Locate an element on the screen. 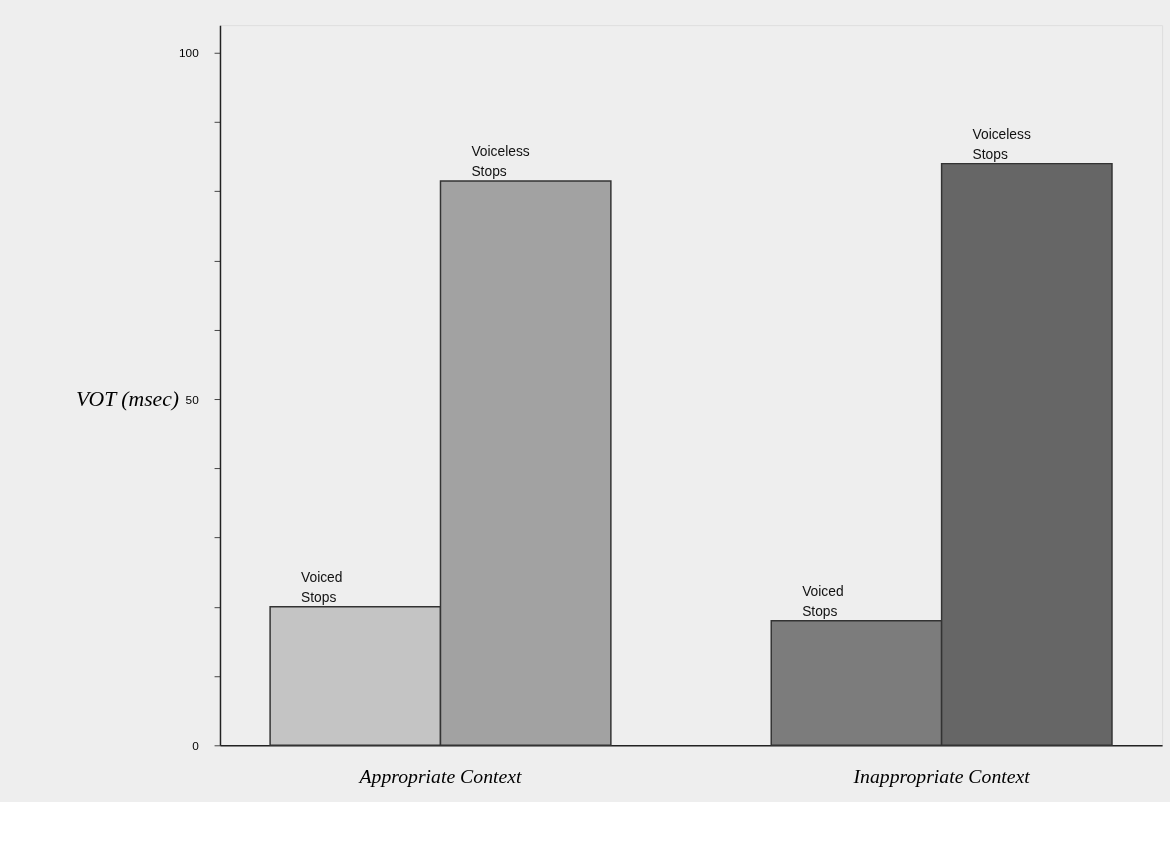  text: Voiceless Stops is located at coordinates (1001, 143).